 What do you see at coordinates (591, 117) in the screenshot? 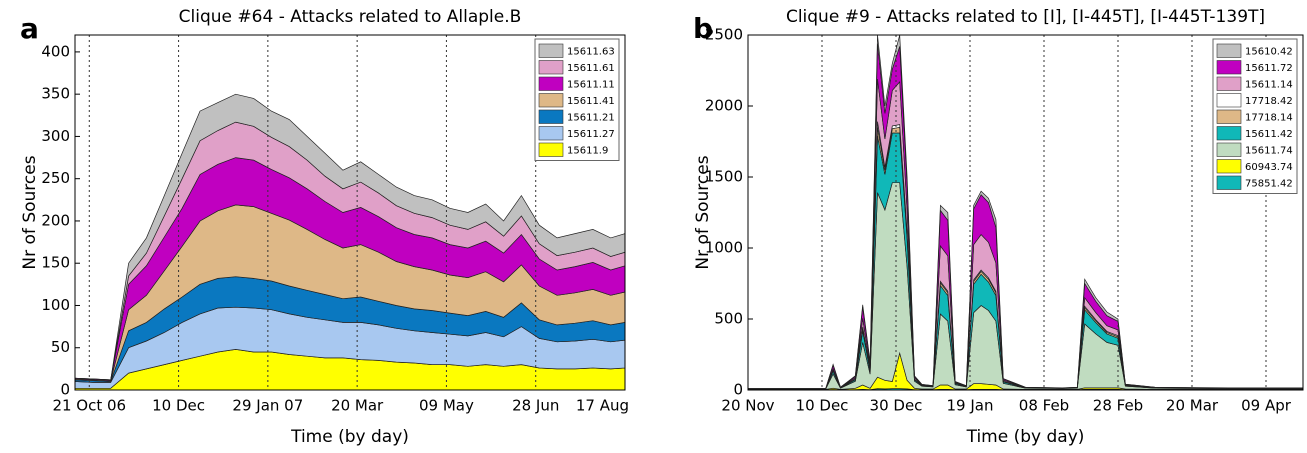
I see `legend-label: 15611.21` at bounding box center [591, 117].